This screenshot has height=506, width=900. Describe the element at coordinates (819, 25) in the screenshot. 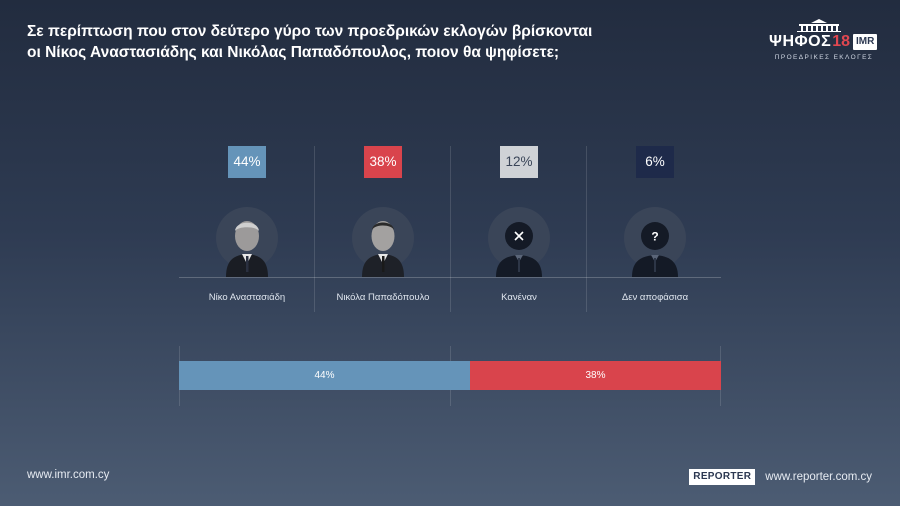

I see `parliament-building-icon` at that location.